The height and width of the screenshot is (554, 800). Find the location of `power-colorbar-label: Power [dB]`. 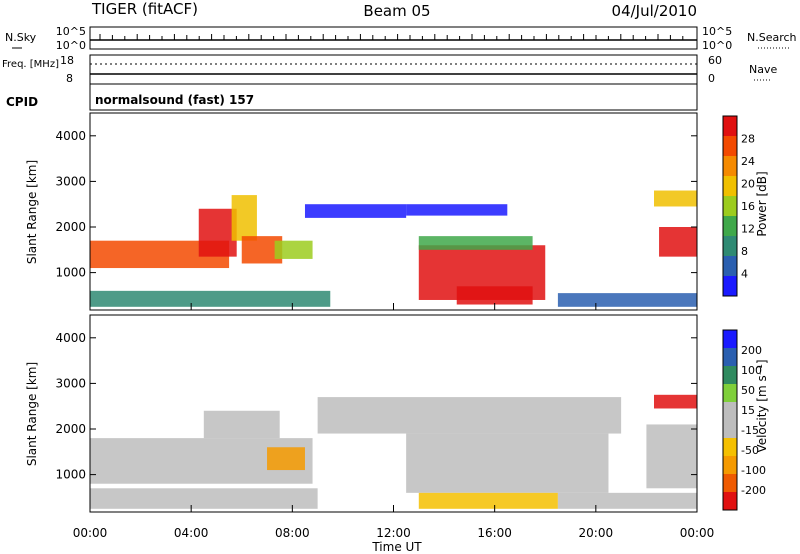

power-colorbar-label: Power [dB] is located at coordinates (762, 203).